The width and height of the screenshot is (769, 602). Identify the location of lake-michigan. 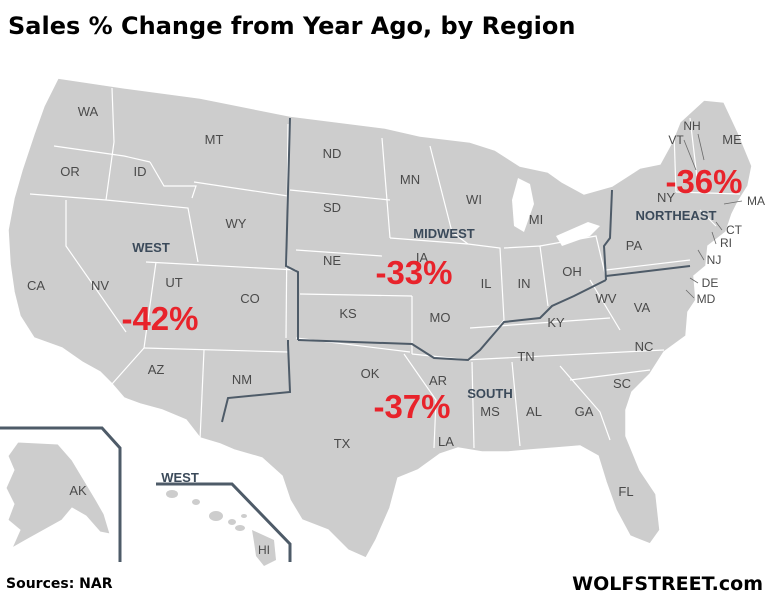
(523, 205).